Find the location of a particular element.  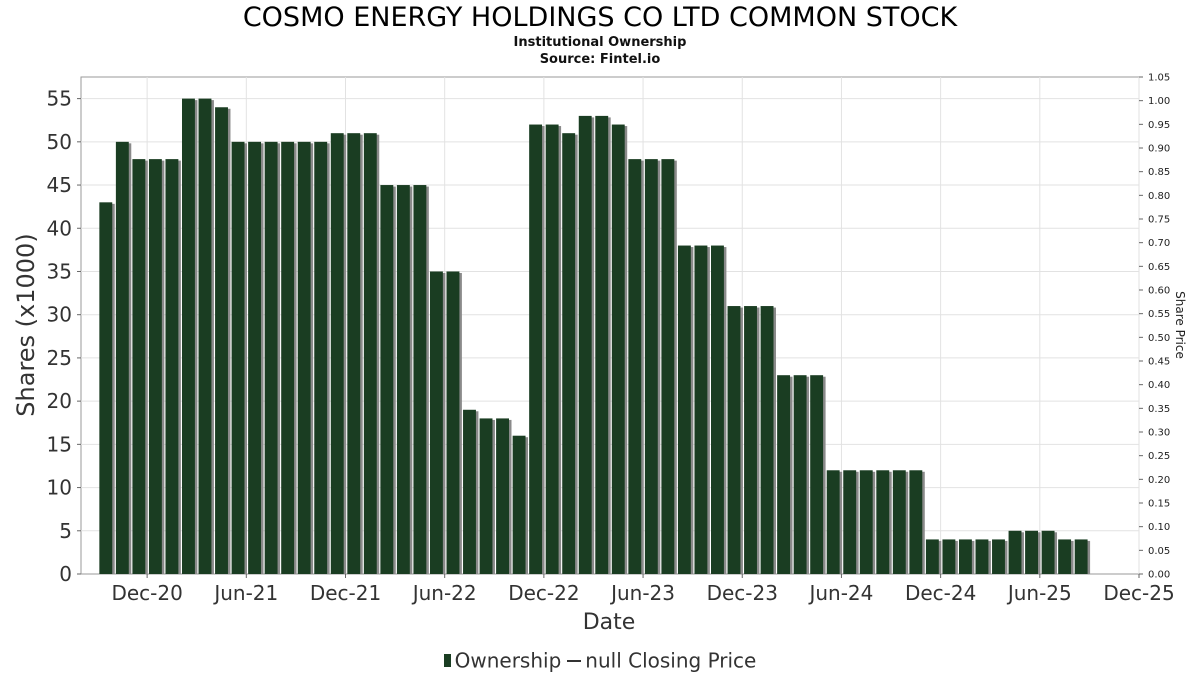

y2-tick-label: 0.80 is located at coordinates (1159, 196).